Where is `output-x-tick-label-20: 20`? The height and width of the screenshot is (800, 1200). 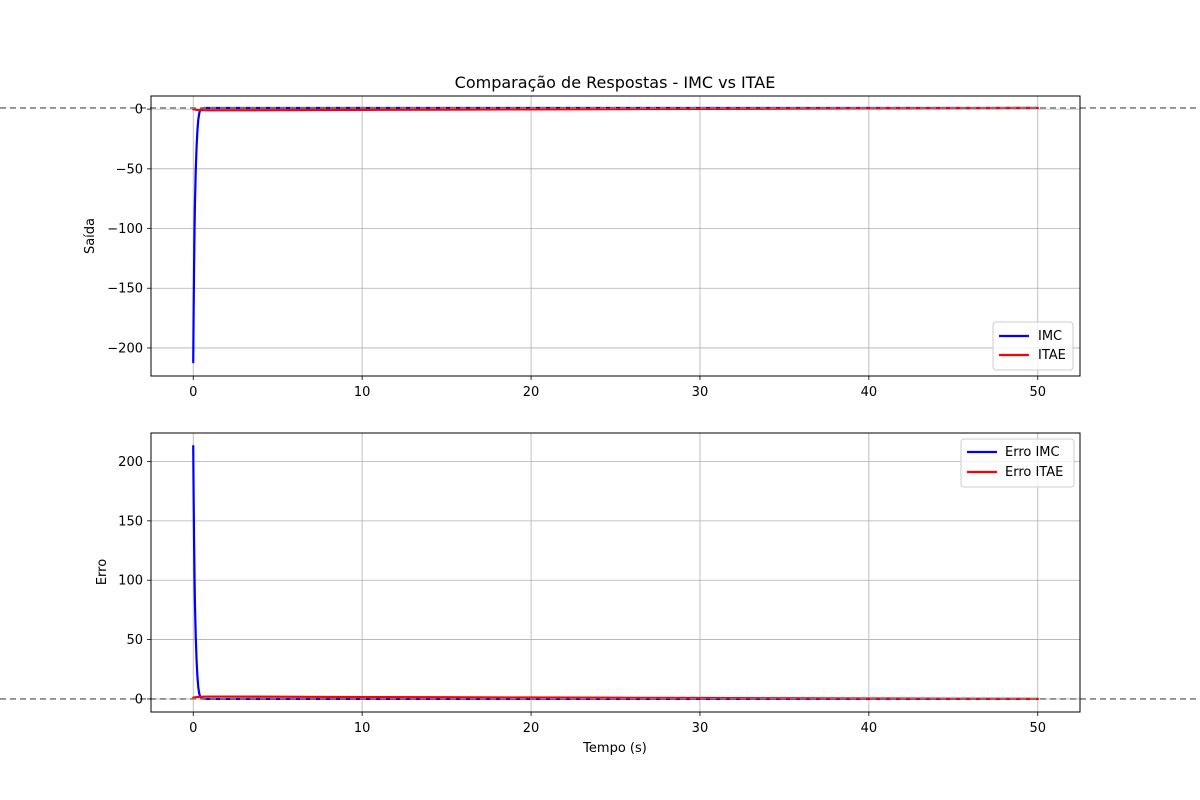 output-x-tick-label-20: 20 is located at coordinates (531, 392).